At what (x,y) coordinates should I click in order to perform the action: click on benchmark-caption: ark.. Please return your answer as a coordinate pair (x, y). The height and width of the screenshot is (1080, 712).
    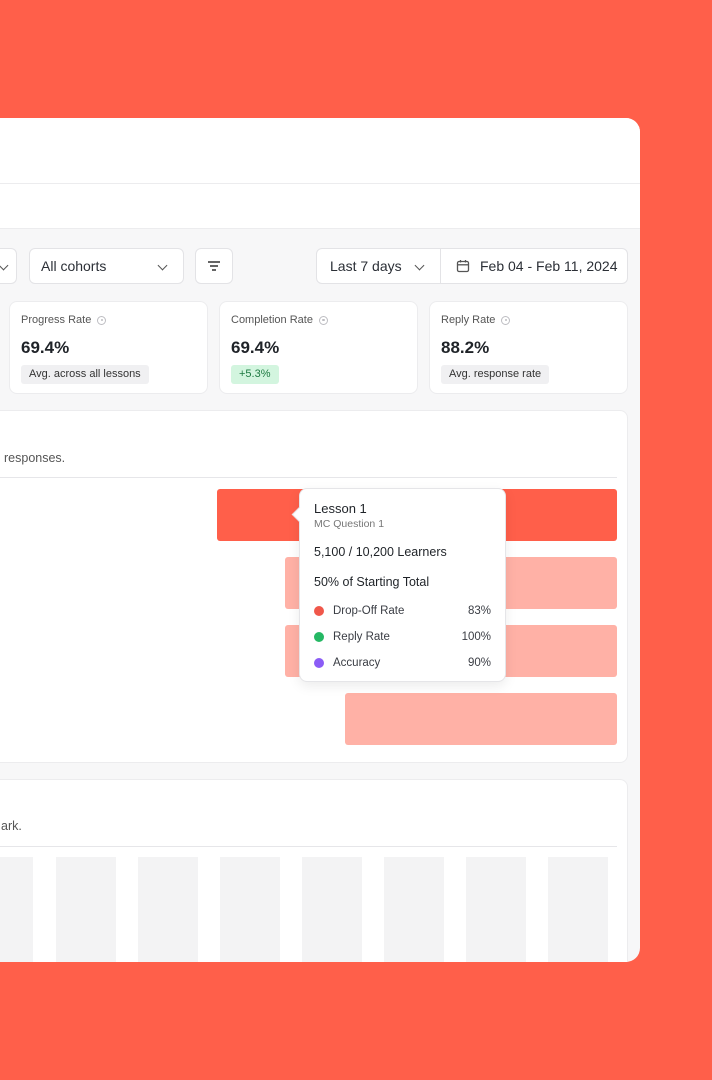
    Looking at the image, I should click on (11, 826).